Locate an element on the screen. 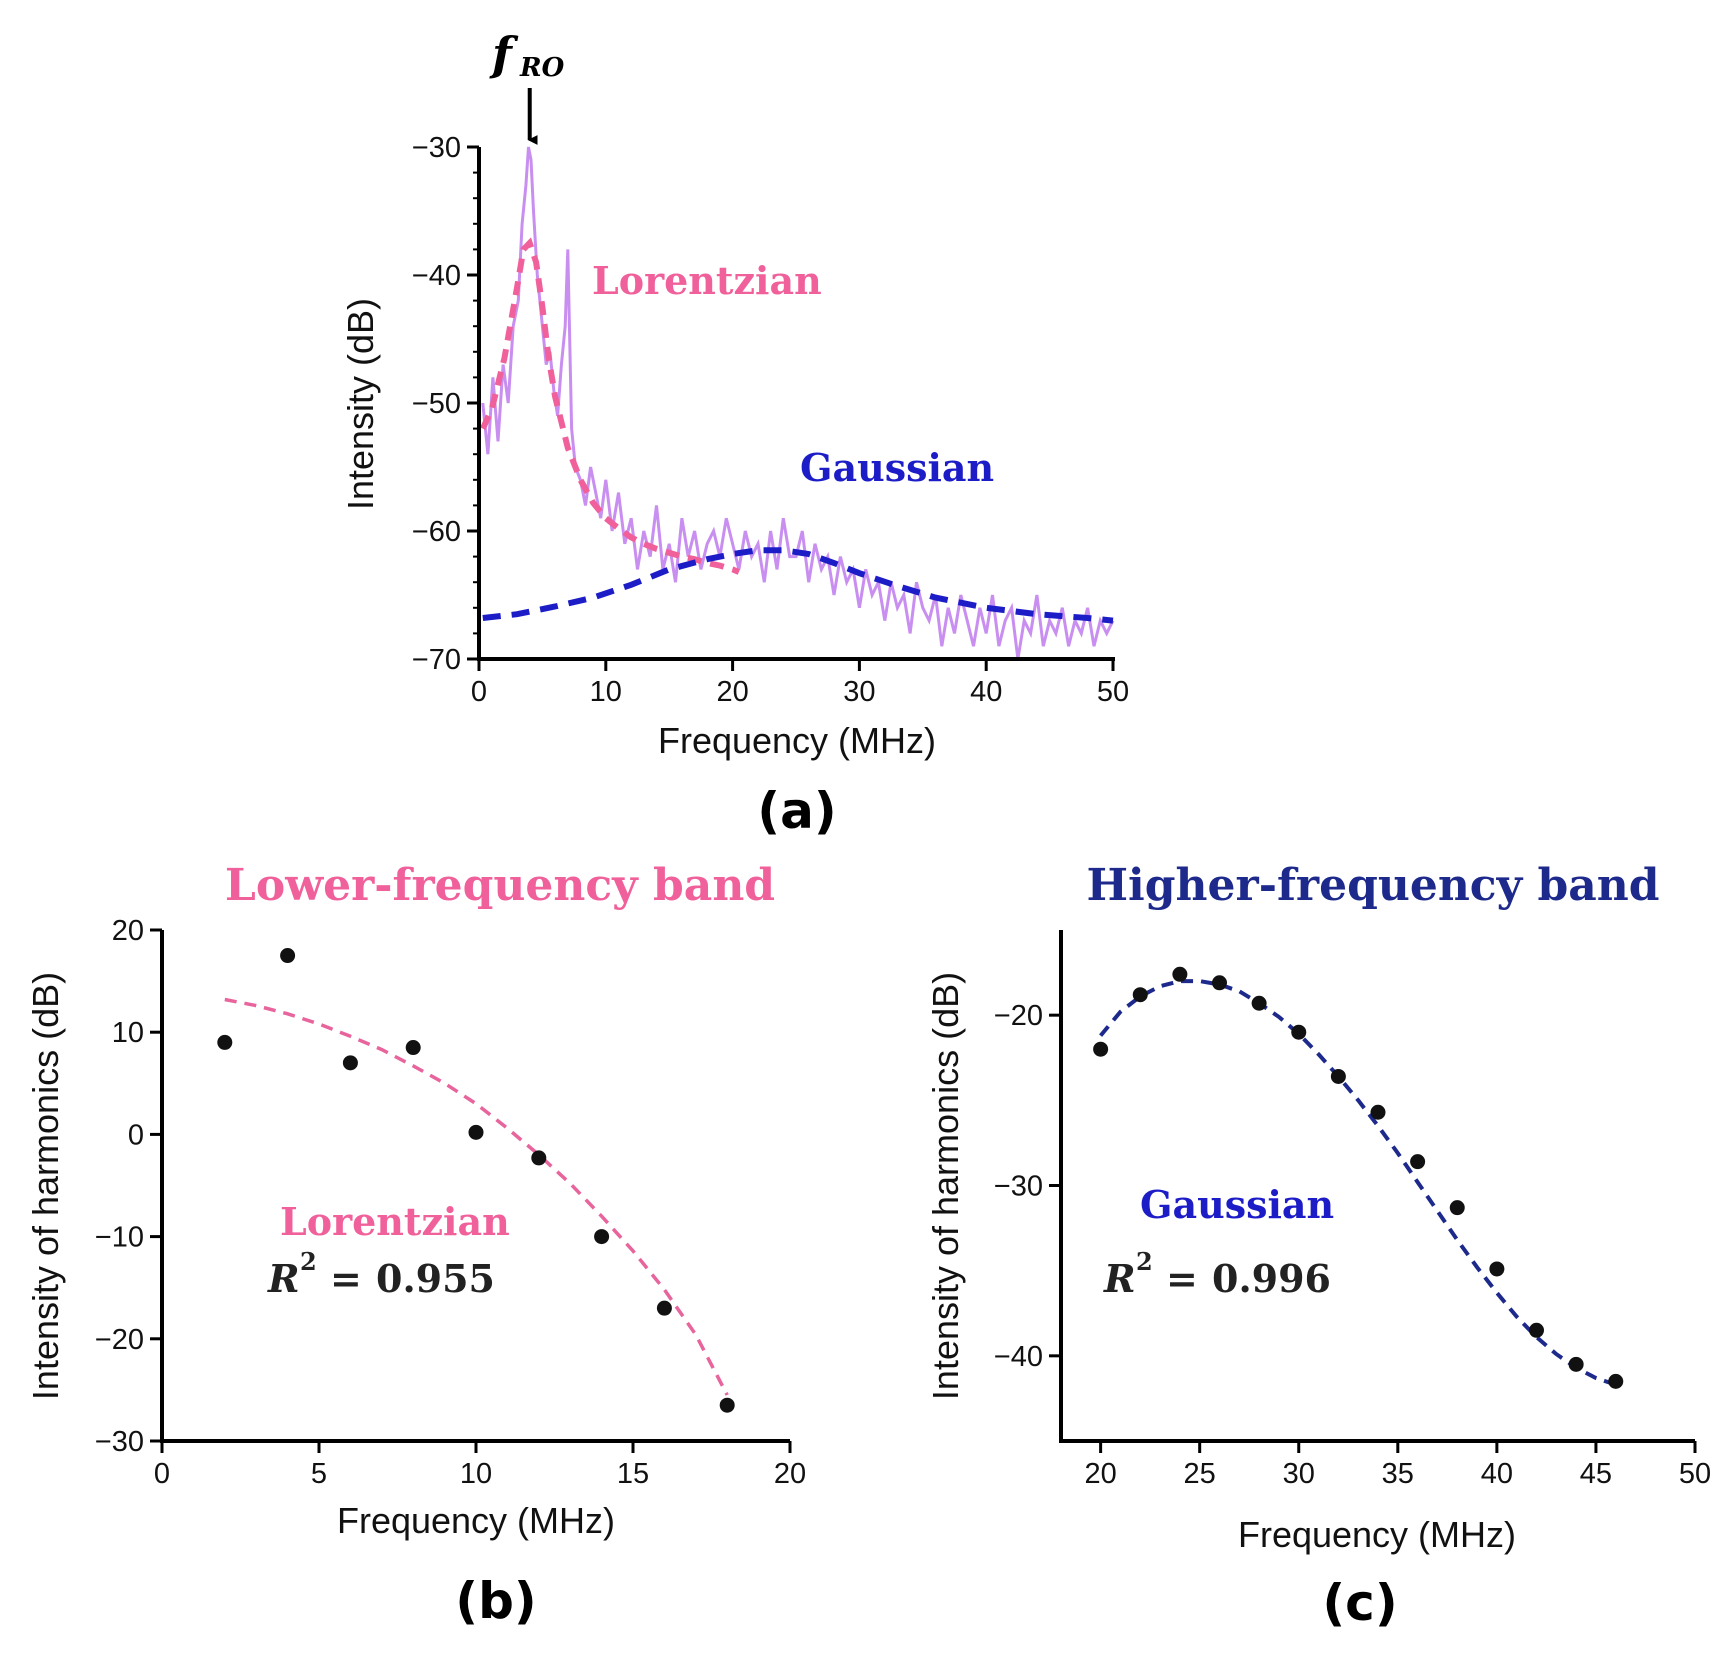 The width and height of the screenshot is (1728, 1655). panel-b-r2: R 2 = 0.955 is located at coordinates (381, 1274).